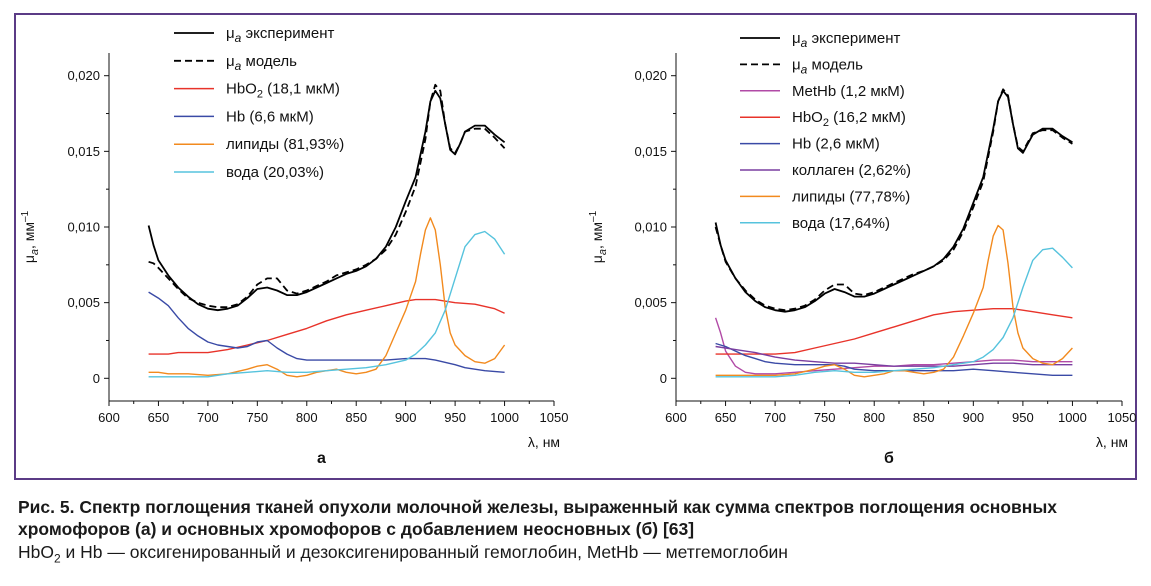 The image size is (1151, 586). I want to click on panel-label: а, so click(321, 458).